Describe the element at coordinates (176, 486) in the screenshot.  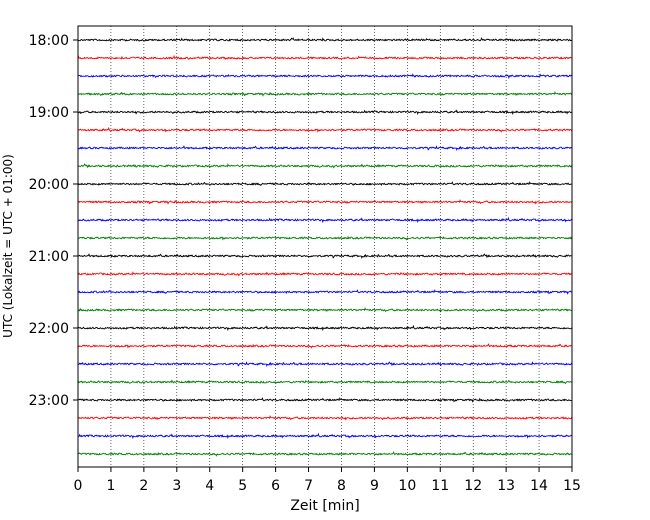
I see `x-tick-label-3: 3` at that location.